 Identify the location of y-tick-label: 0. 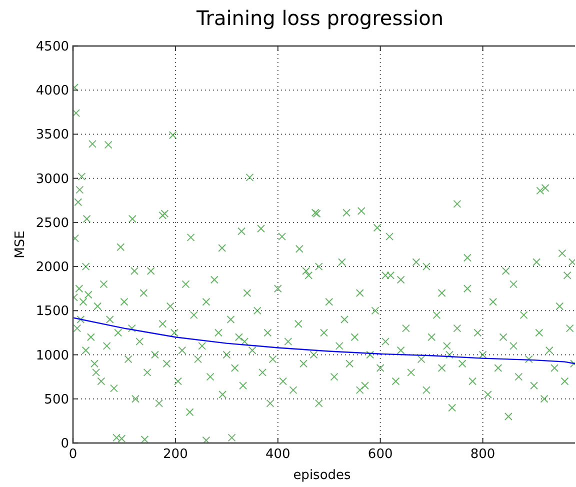
(64, 444).